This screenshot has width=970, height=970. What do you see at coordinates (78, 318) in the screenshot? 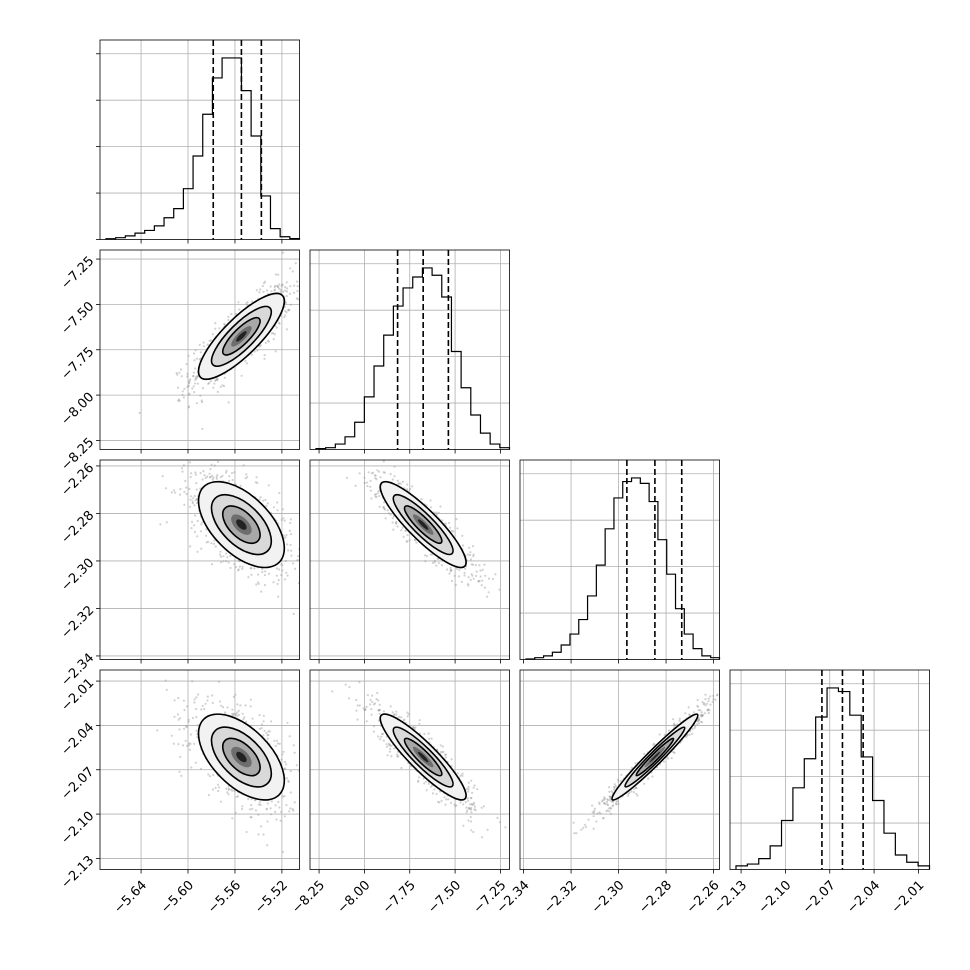
I see `y-tick-label: −7.50` at bounding box center [78, 318].